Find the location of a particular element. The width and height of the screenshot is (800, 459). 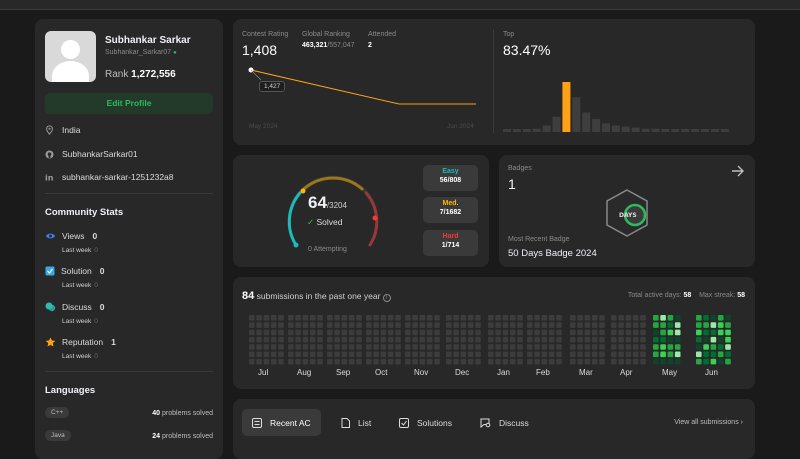

hard-box: Hard 1/714 is located at coordinates (450, 243).